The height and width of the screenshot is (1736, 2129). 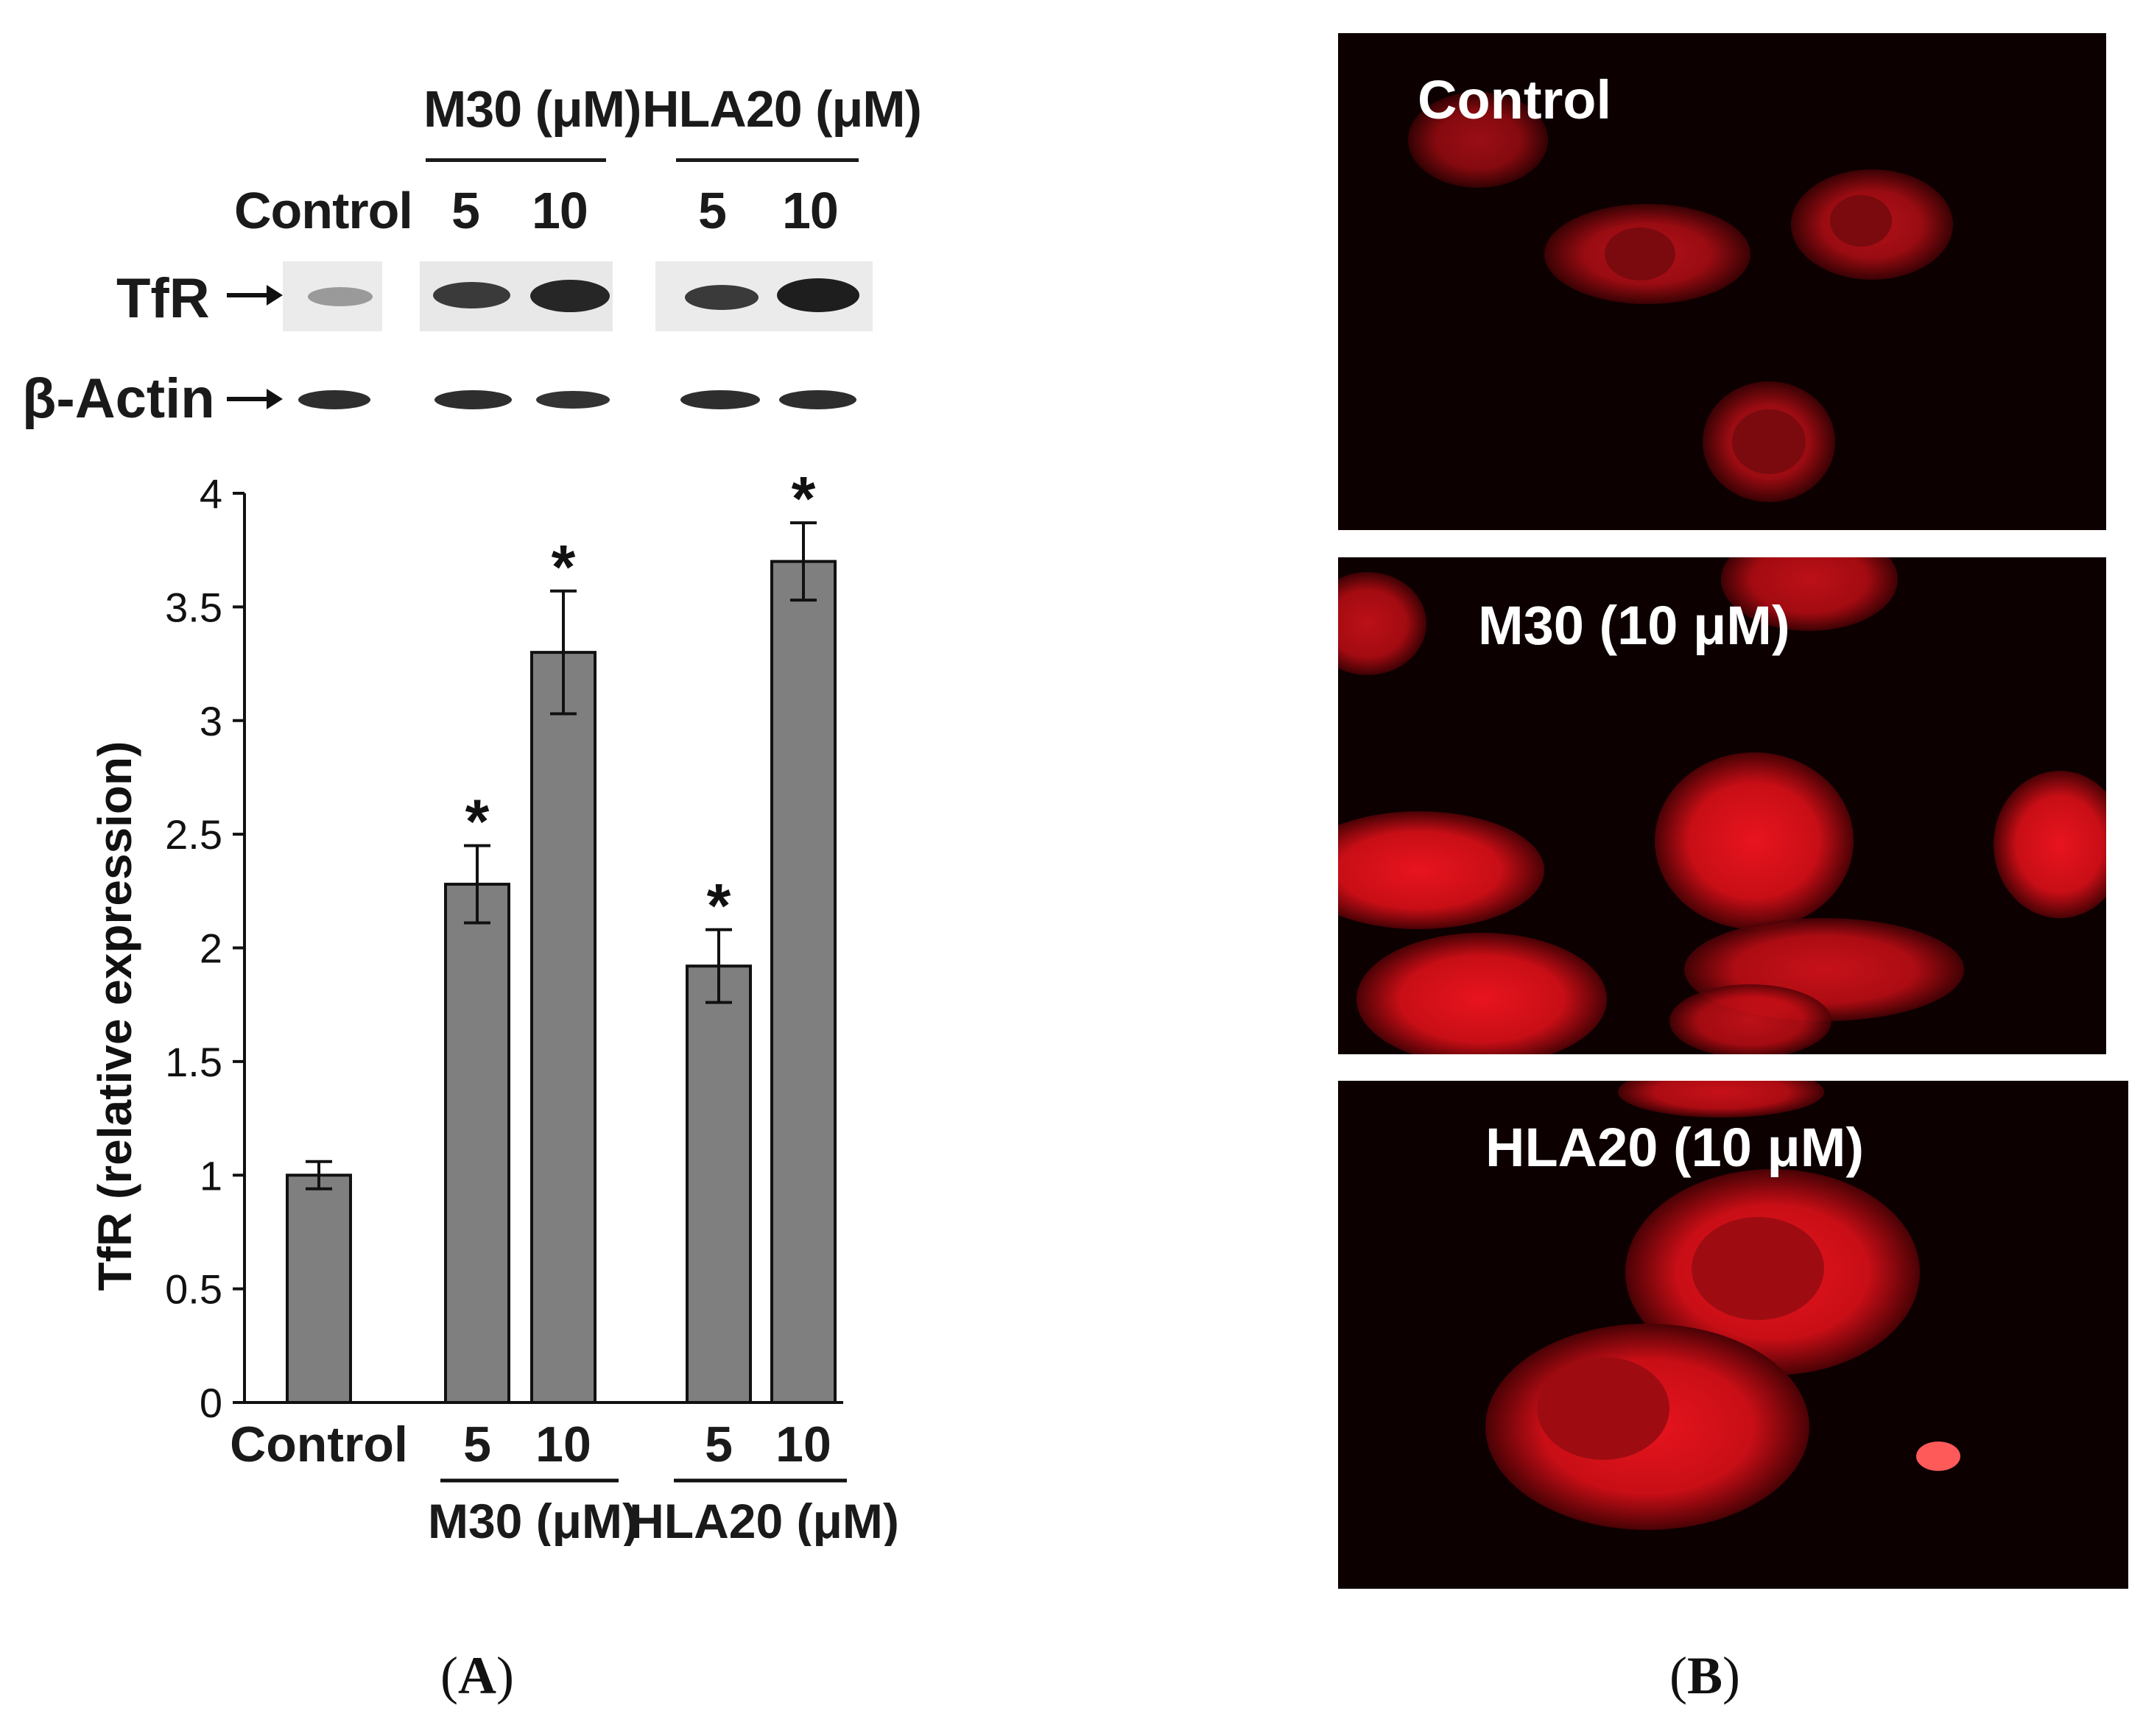 I want to click on x-group-label: HLA20 (μM), so click(x=764, y=1520).